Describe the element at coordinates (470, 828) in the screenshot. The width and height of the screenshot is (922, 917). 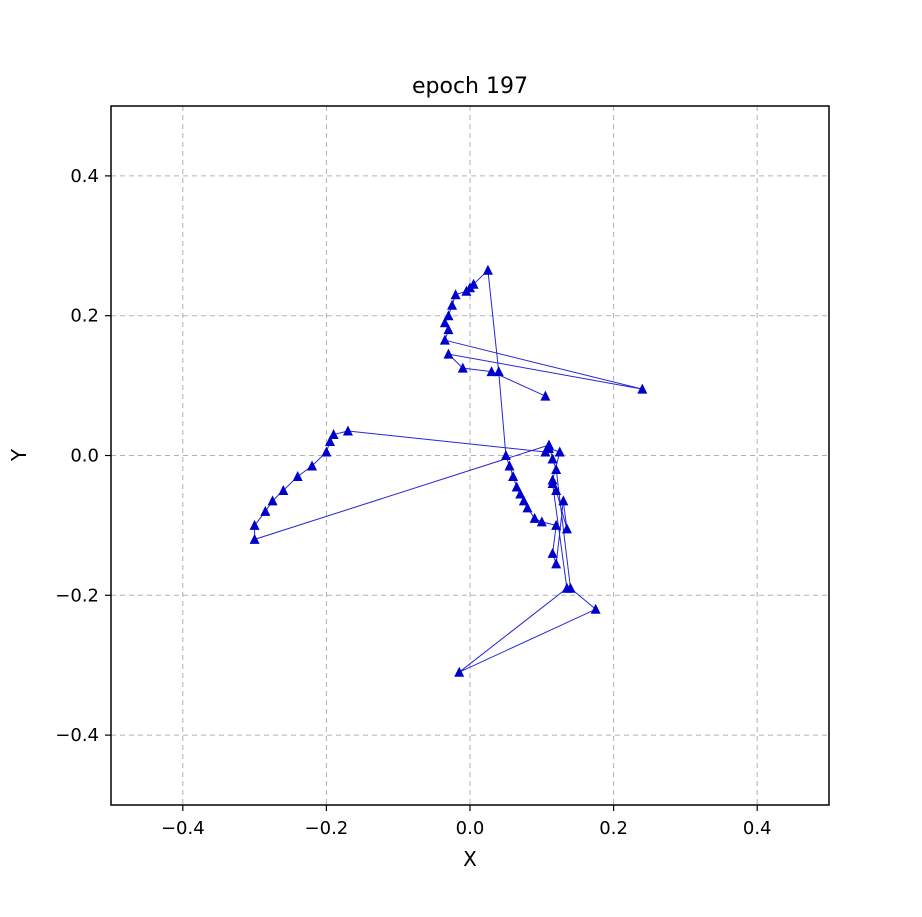
I see `x-tick-label: 0.0` at that location.